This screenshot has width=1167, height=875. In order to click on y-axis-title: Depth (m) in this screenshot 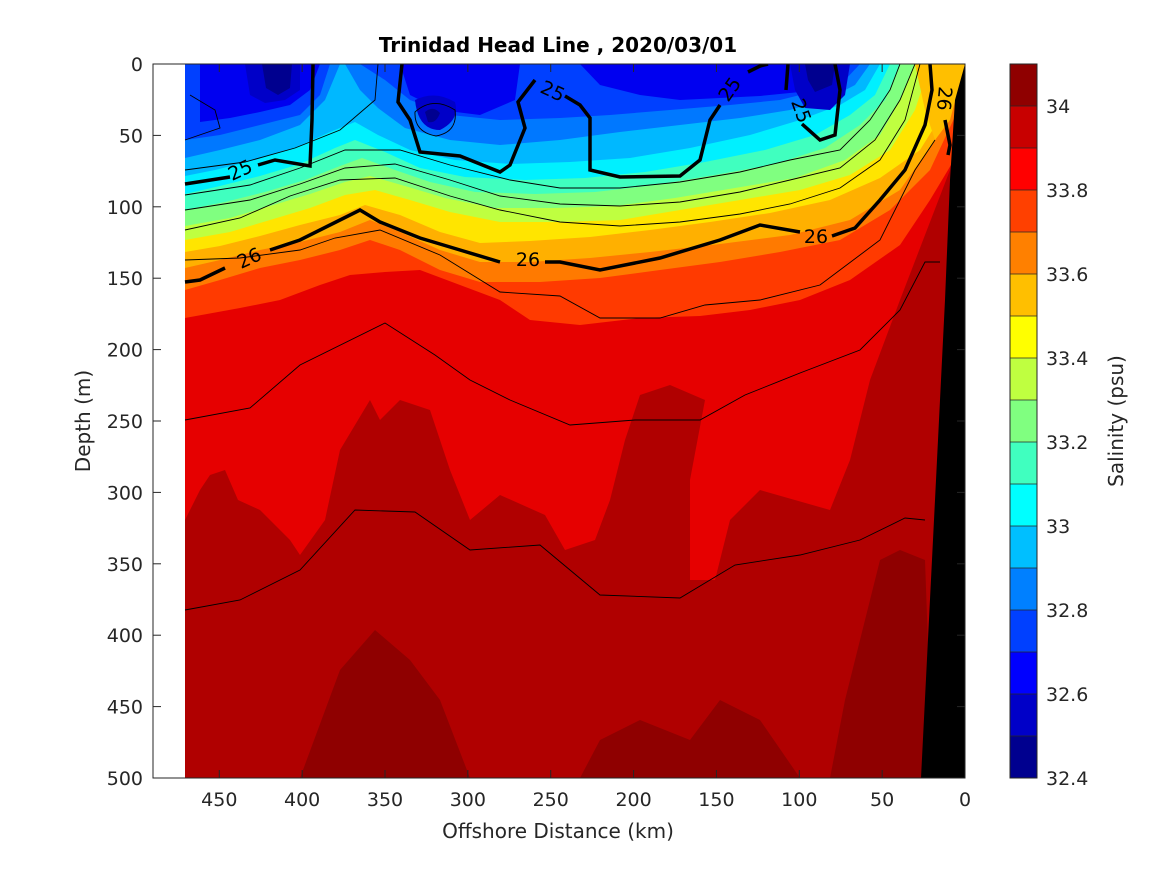, I will do `click(83, 421)`.